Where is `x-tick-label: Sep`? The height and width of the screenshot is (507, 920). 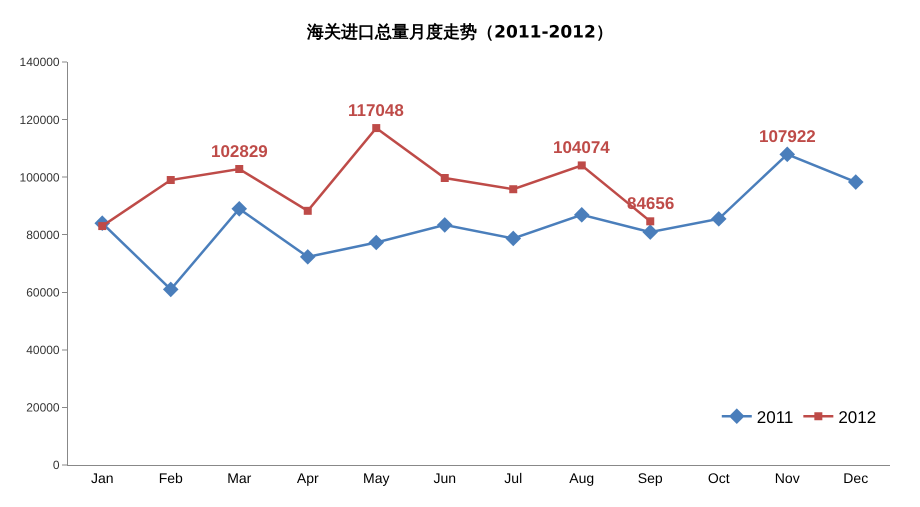
x-tick-label: Sep is located at coordinates (650, 478).